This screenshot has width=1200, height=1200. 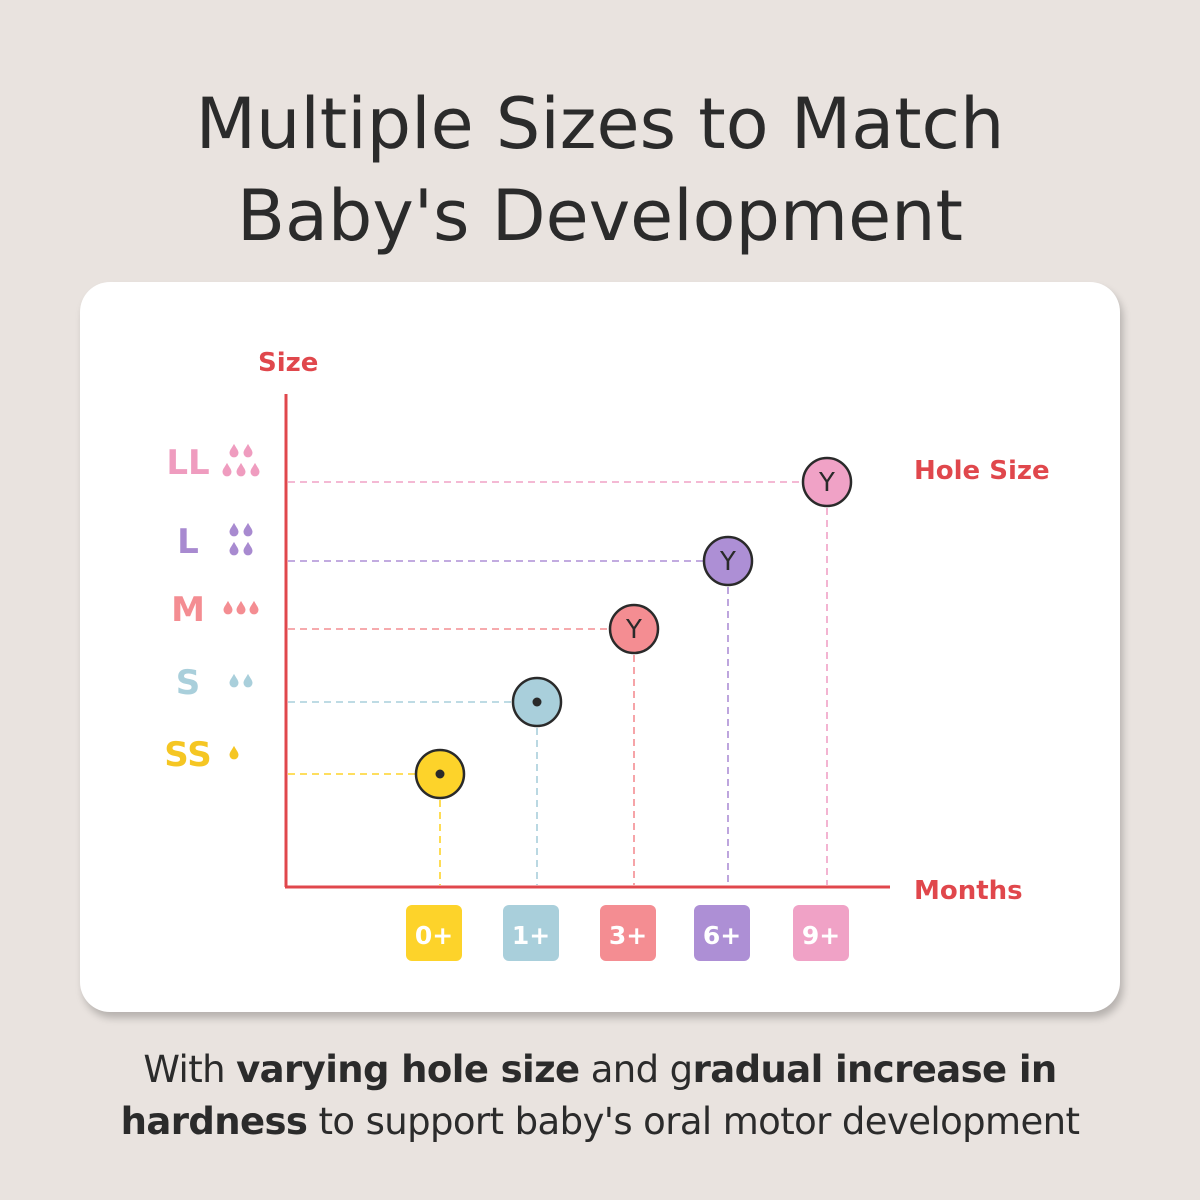 I want to click on size-label-text: LL, so click(x=187, y=463).